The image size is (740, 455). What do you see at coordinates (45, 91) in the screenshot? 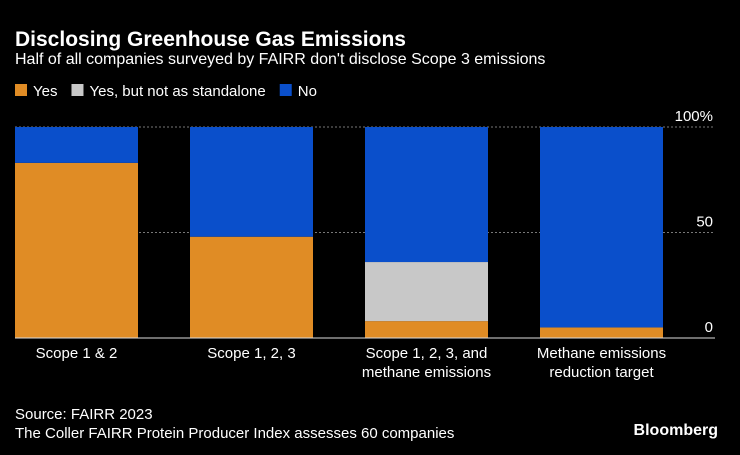
I see `legend-label: Yes` at bounding box center [45, 91].